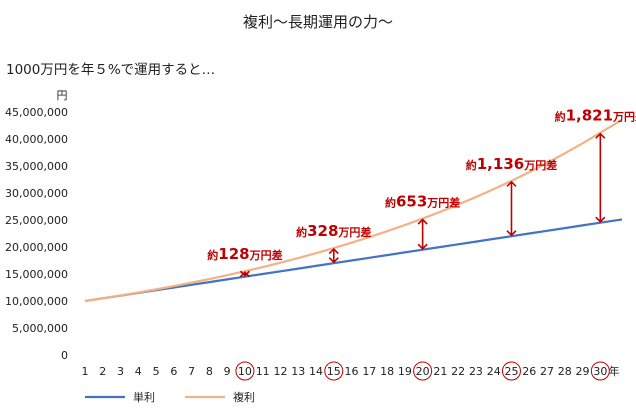 This screenshot has height=412, width=636. What do you see at coordinates (36, 166) in the screenshot?
I see `y-tick-label: 35,000,000` at bounding box center [36, 166].